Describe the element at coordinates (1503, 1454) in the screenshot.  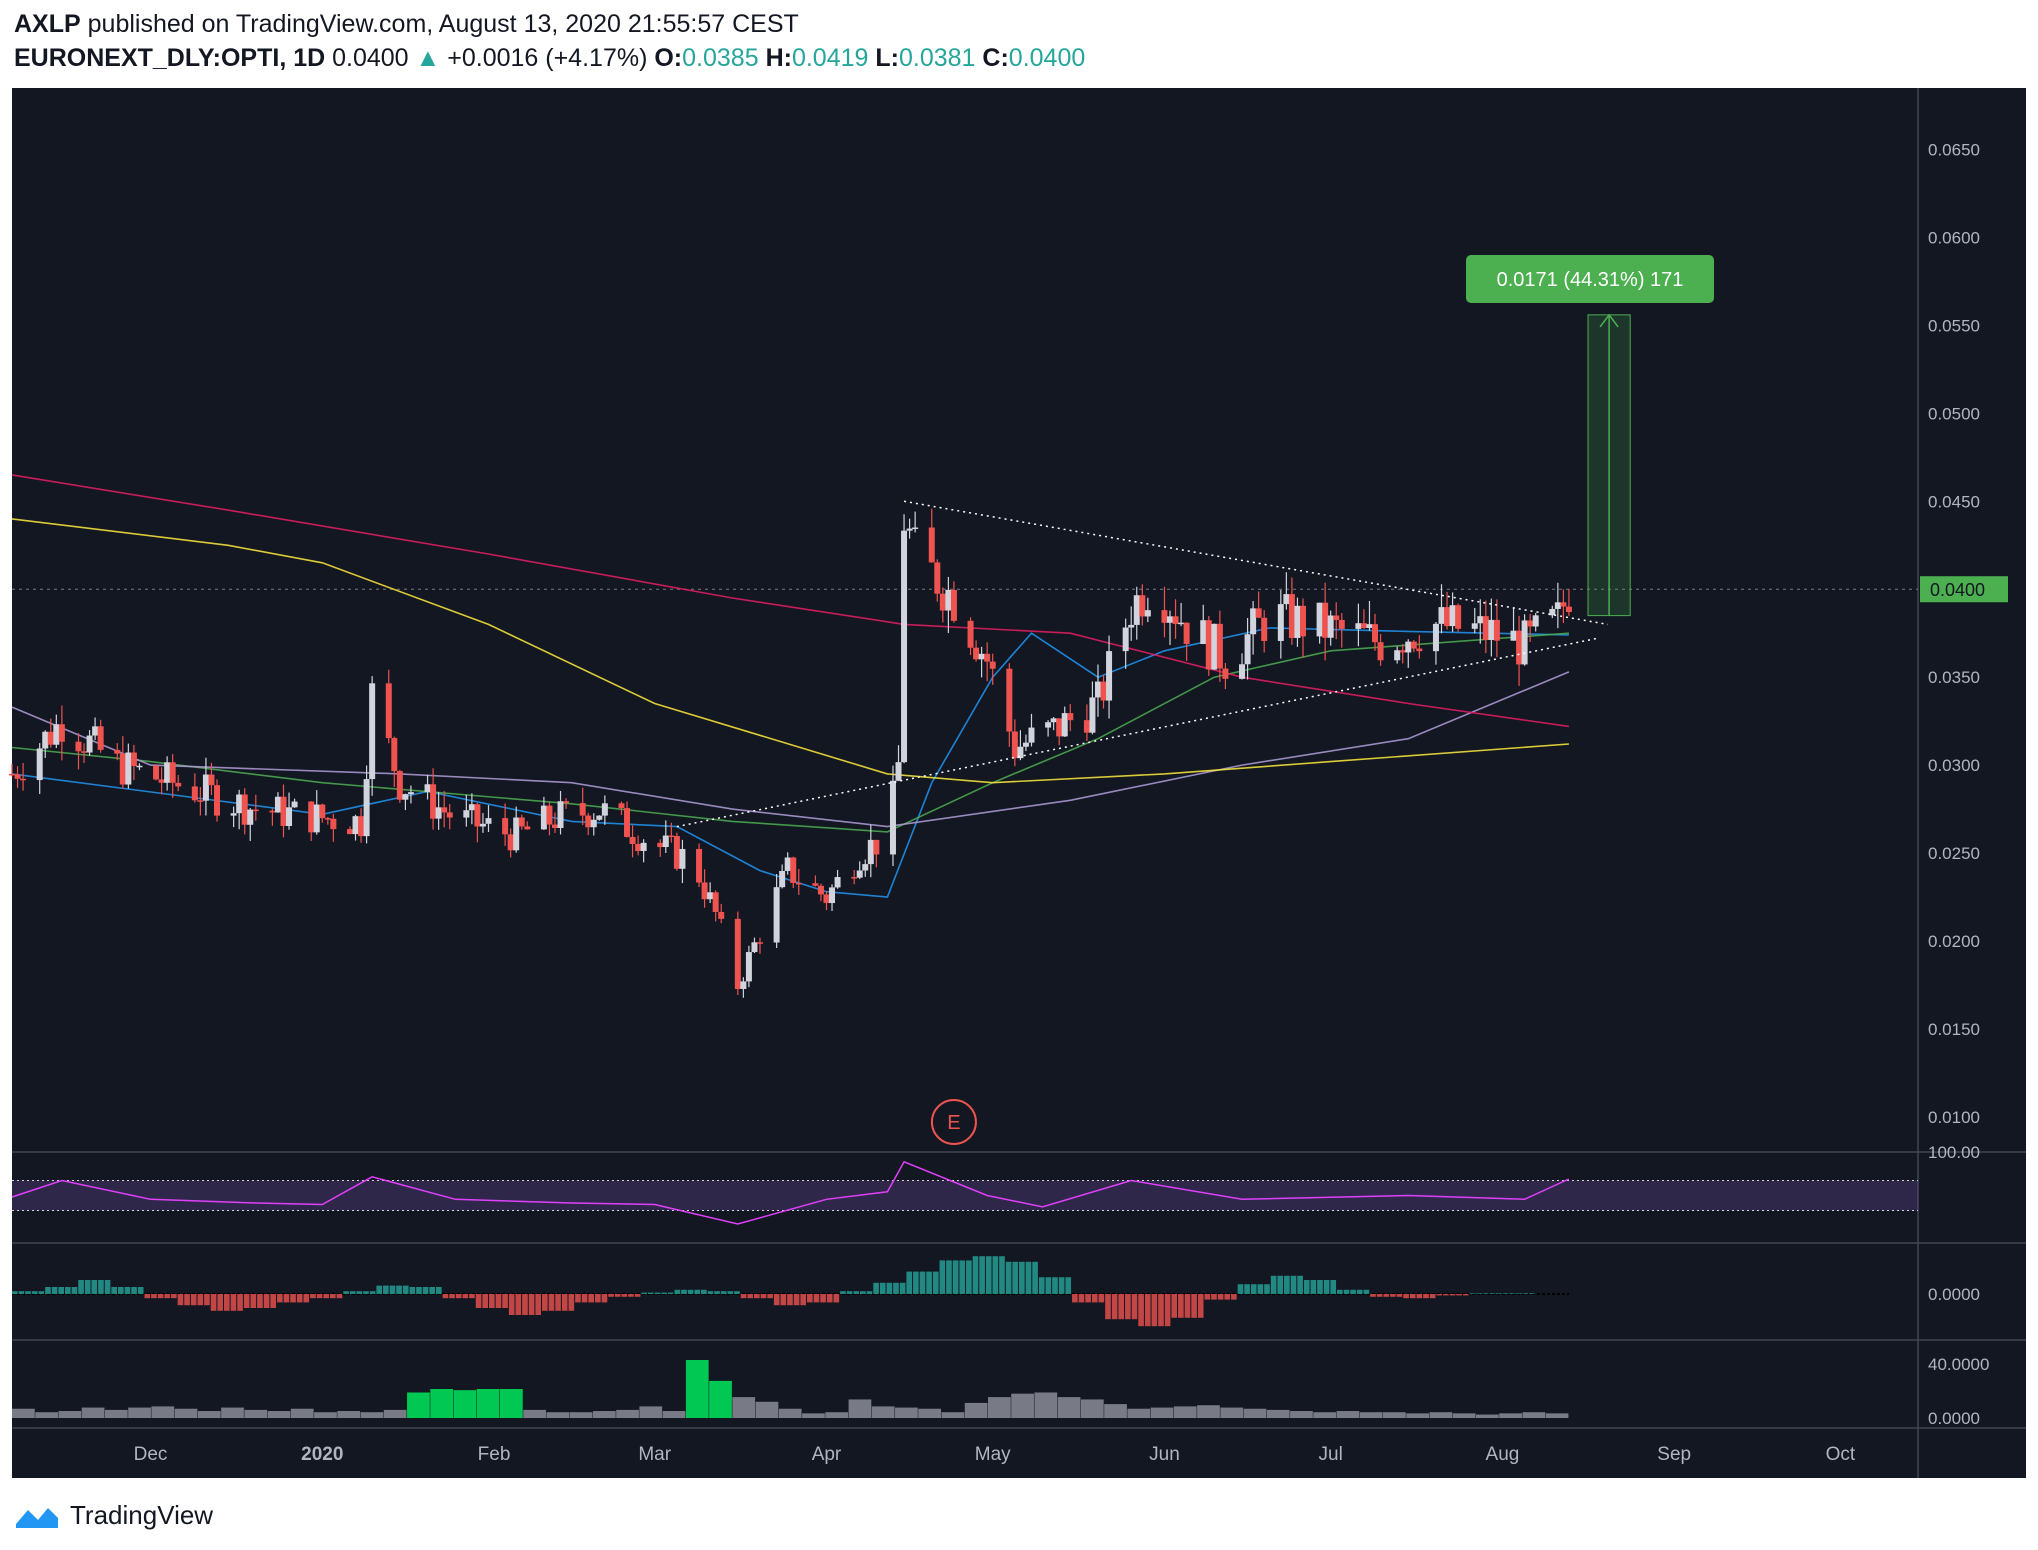
I see `time-tick-label: Aug` at that location.